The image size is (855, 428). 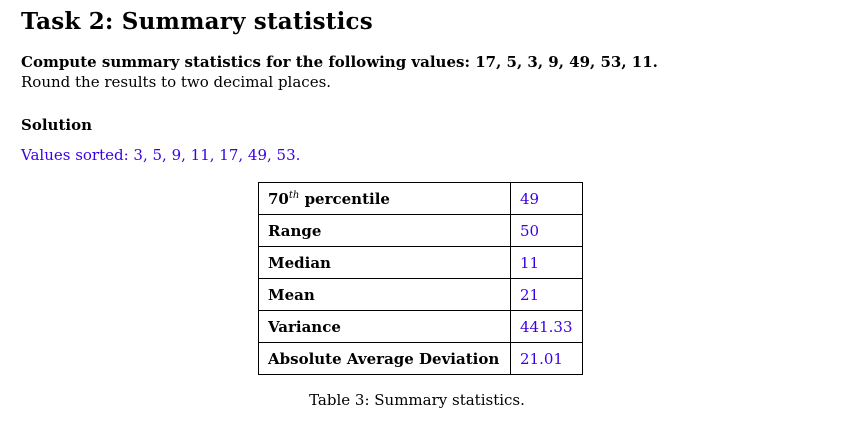 I want to click on table-cell-label: Variance, so click(x=384, y=326).